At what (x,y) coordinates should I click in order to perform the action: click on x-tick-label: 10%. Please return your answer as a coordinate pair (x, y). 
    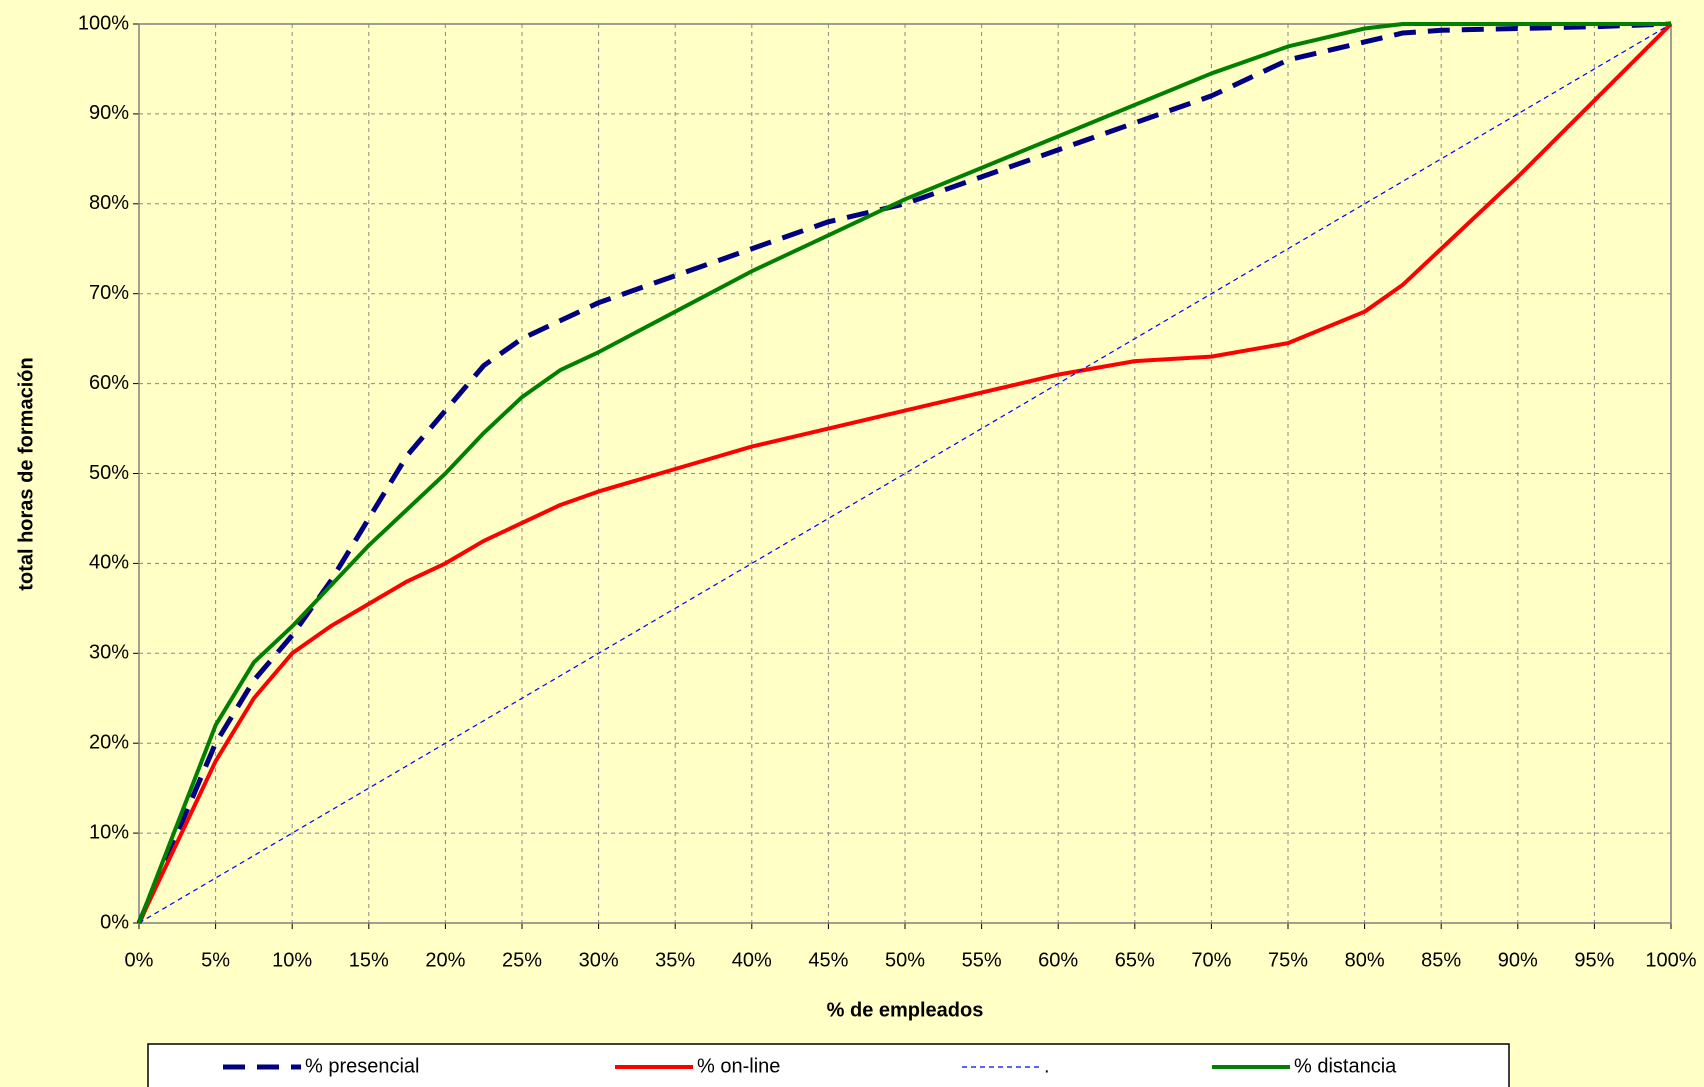
    Looking at the image, I should click on (292, 960).